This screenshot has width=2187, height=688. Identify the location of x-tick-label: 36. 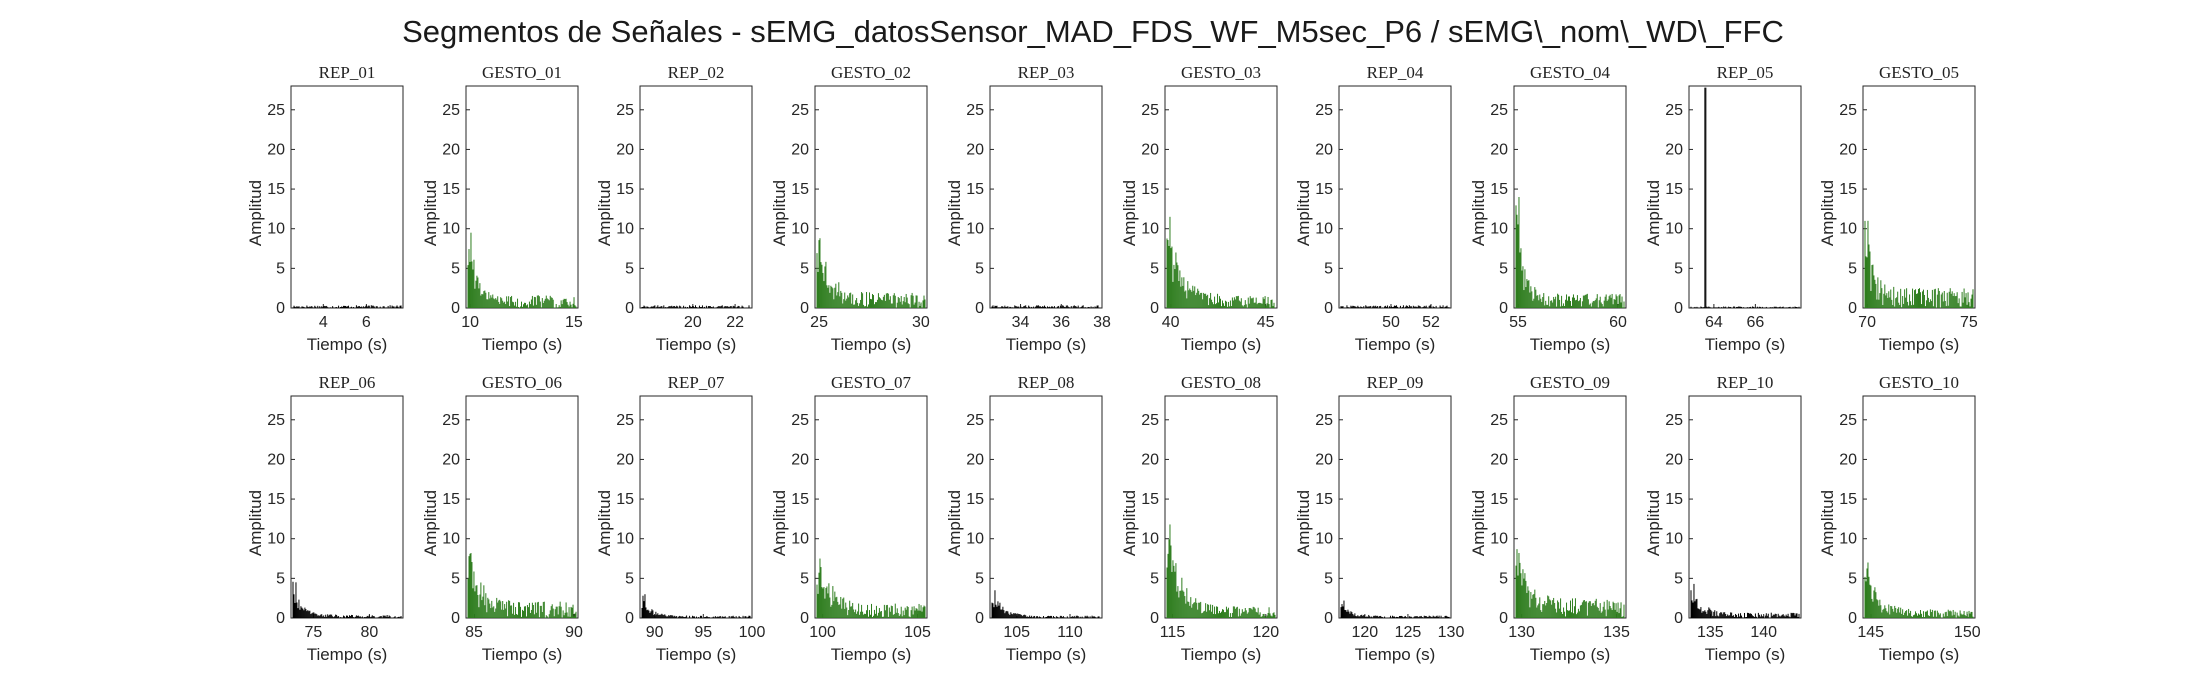
(1061, 322).